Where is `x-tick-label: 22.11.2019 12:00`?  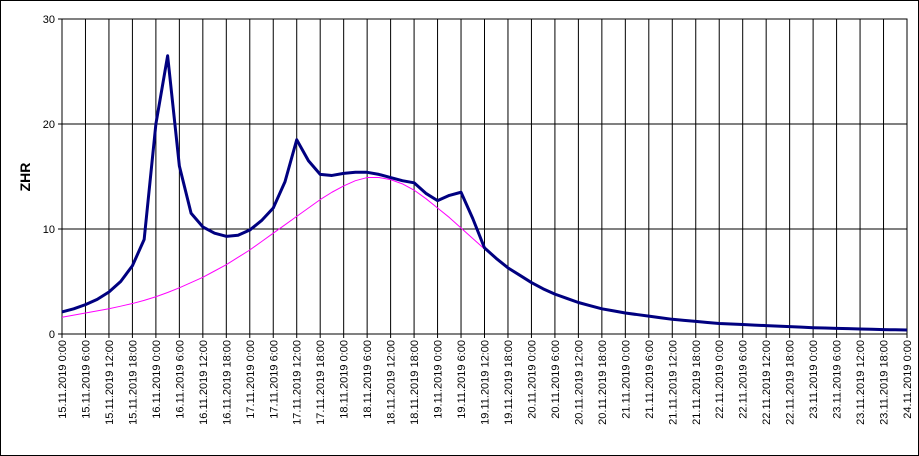 x-tick-label: 22.11.2019 12:00 is located at coordinates (767, 382).